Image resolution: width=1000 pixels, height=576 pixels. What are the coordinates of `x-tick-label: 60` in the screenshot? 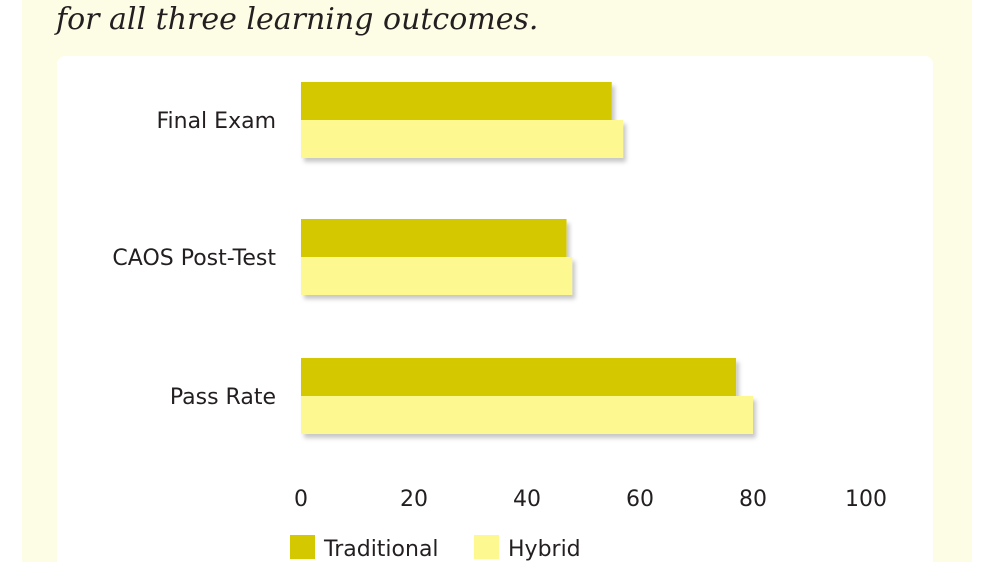 It's located at (640, 499).